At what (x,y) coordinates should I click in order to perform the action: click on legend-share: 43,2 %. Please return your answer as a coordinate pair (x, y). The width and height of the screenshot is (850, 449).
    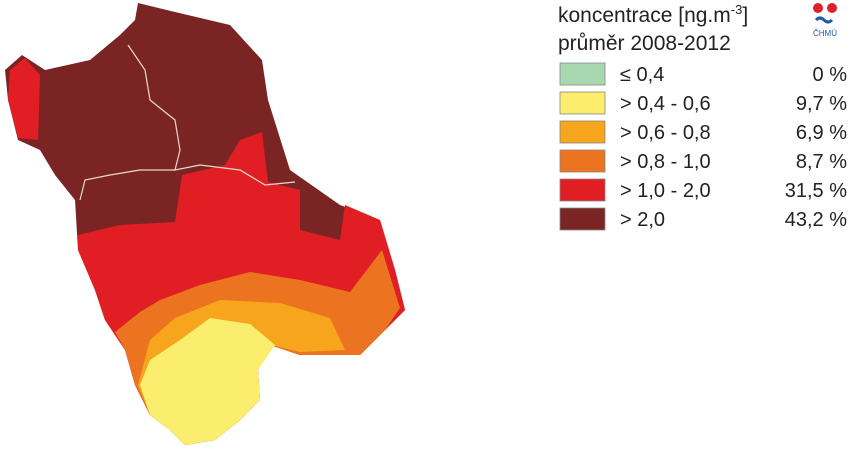
    Looking at the image, I should click on (816, 220).